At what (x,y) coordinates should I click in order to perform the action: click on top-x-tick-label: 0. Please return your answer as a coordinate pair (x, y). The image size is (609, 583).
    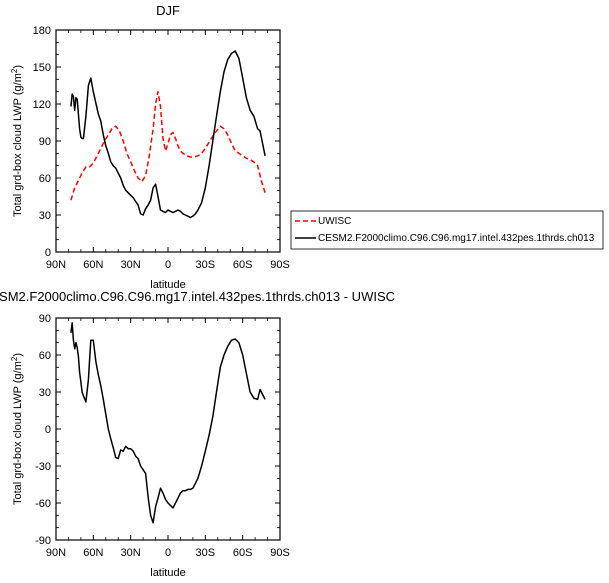
    Looking at the image, I should click on (168, 265).